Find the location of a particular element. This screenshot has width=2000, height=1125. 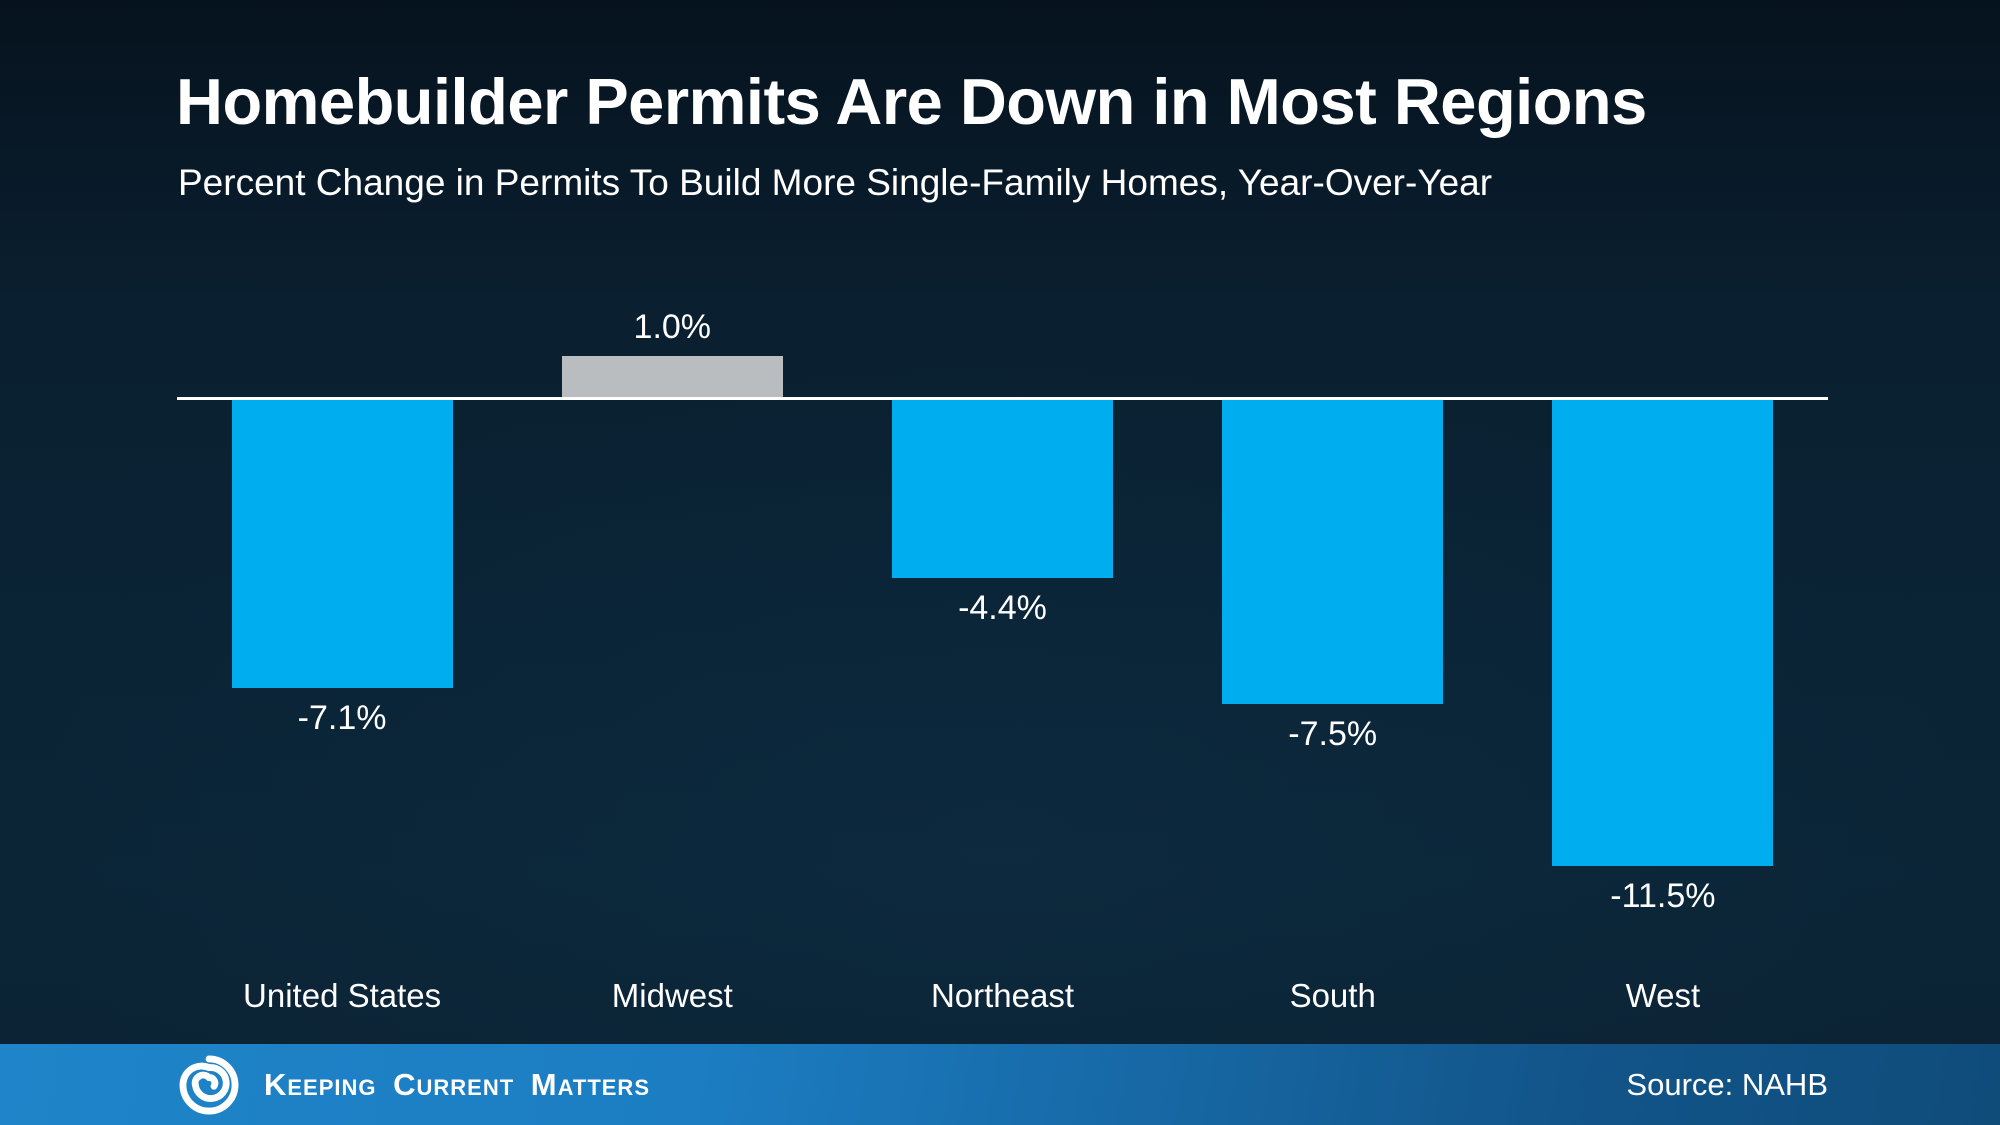

bar-west is located at coordinates (1663, 633).